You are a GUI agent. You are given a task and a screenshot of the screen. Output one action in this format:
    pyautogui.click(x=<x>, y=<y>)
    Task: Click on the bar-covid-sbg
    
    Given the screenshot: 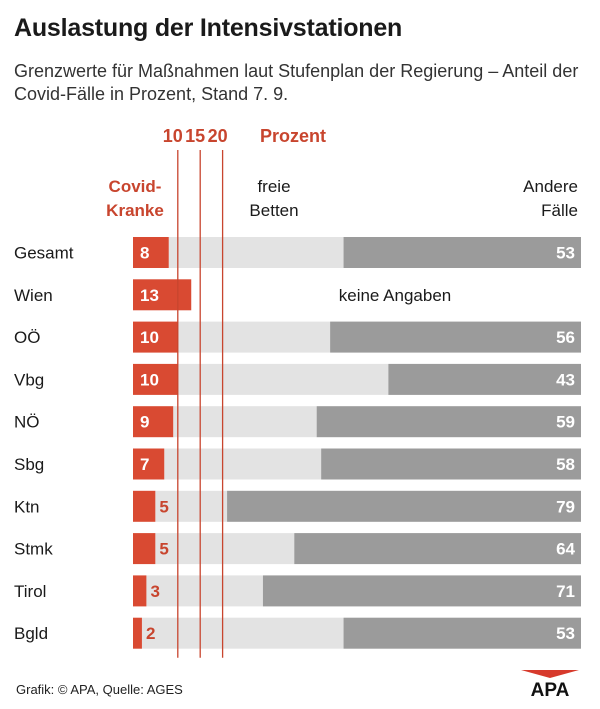 What is the action you would take?
    pyautogui.click(x=149, y=464)
    